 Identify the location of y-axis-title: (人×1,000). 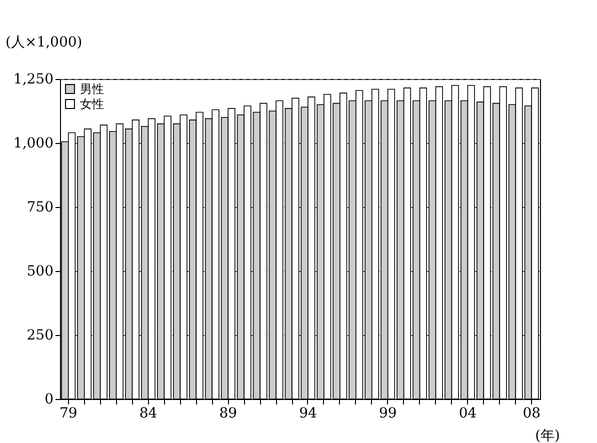
(44, 42).